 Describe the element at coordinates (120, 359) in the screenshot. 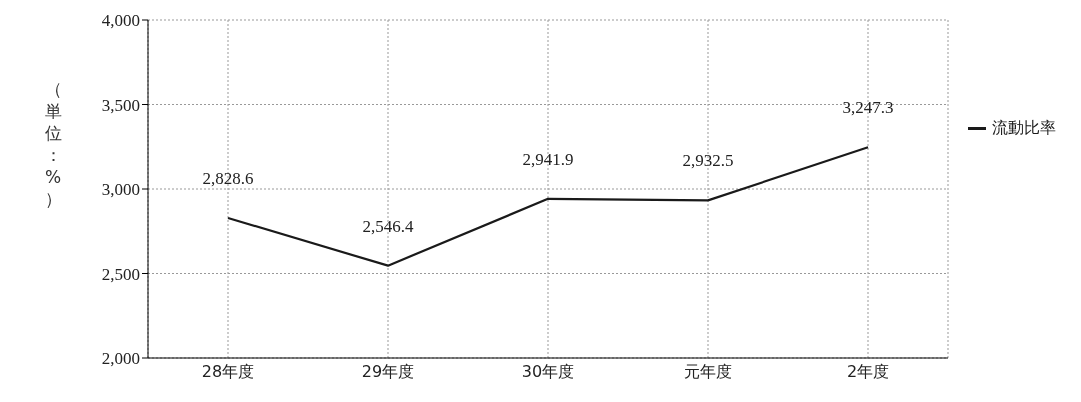

I see `y-tick-label: 2,000` at that location.